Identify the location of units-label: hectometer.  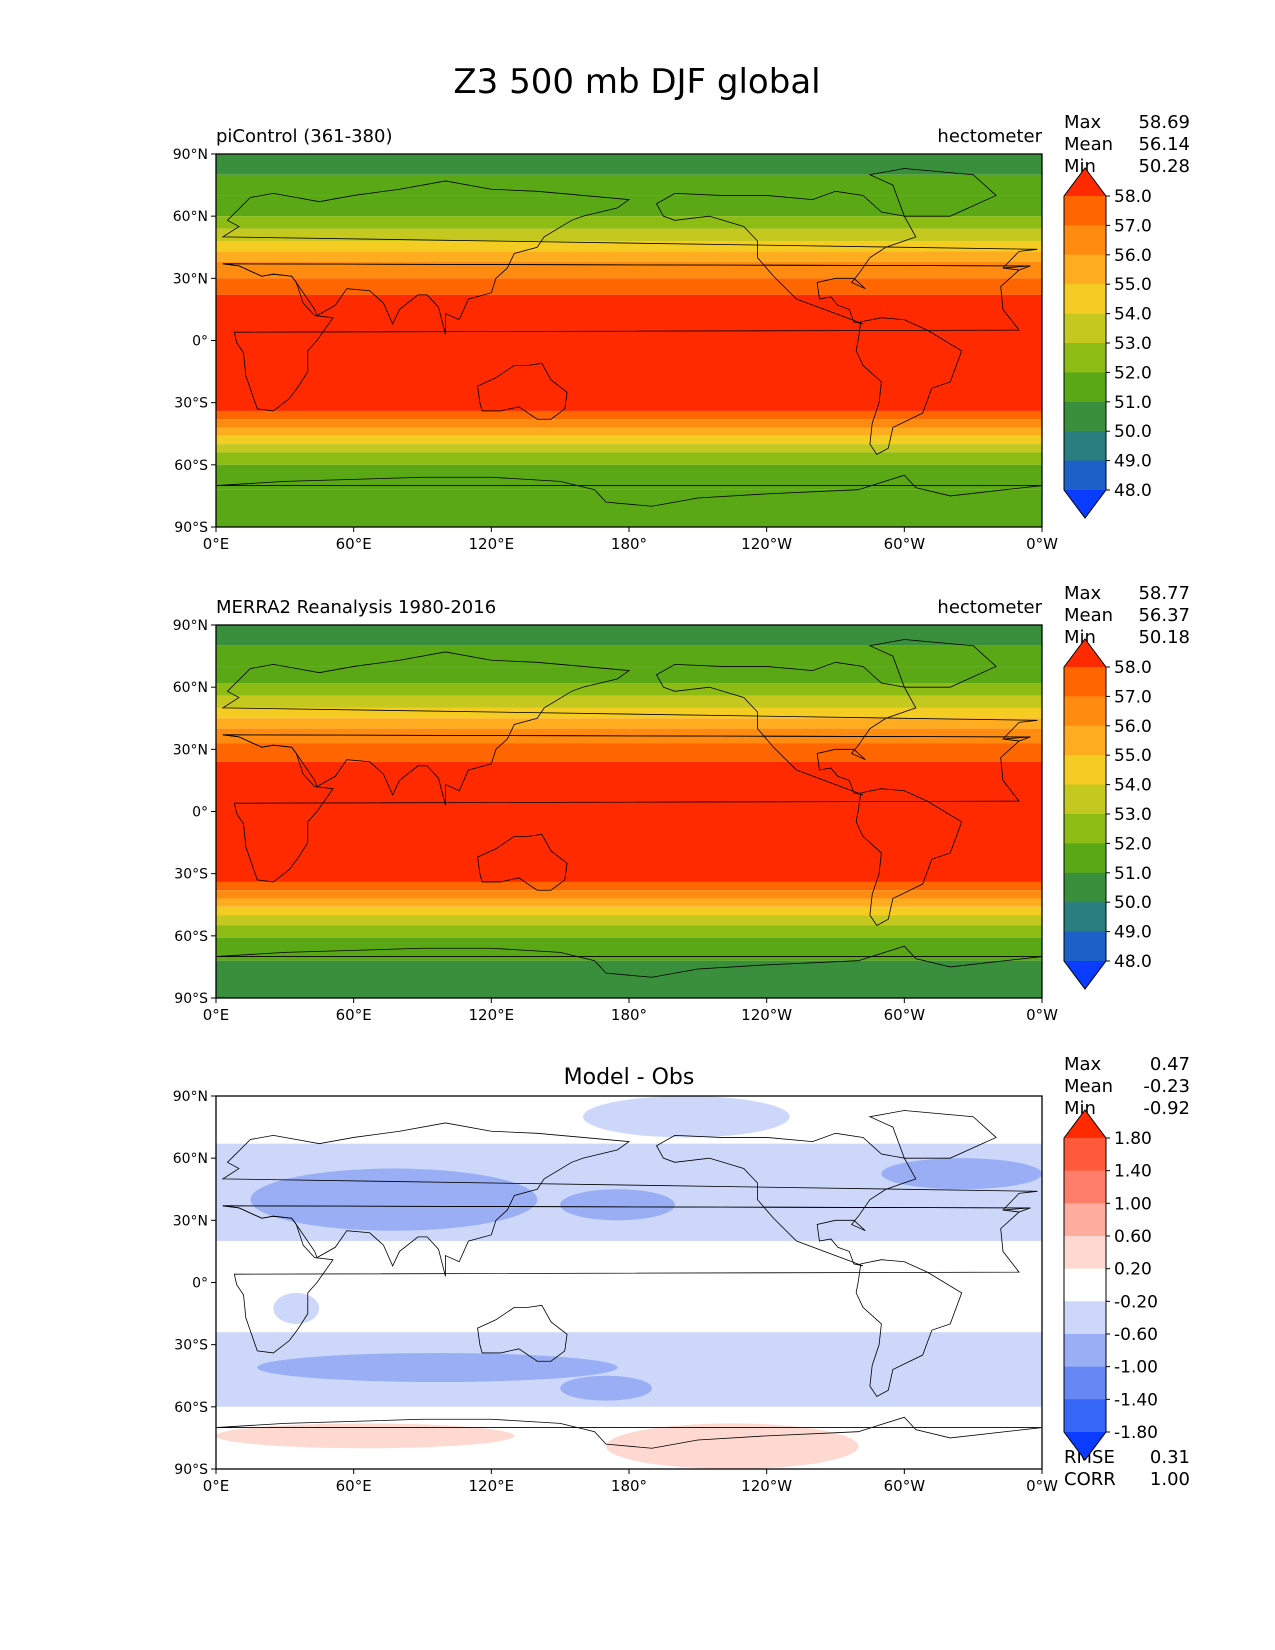
(989, 607).